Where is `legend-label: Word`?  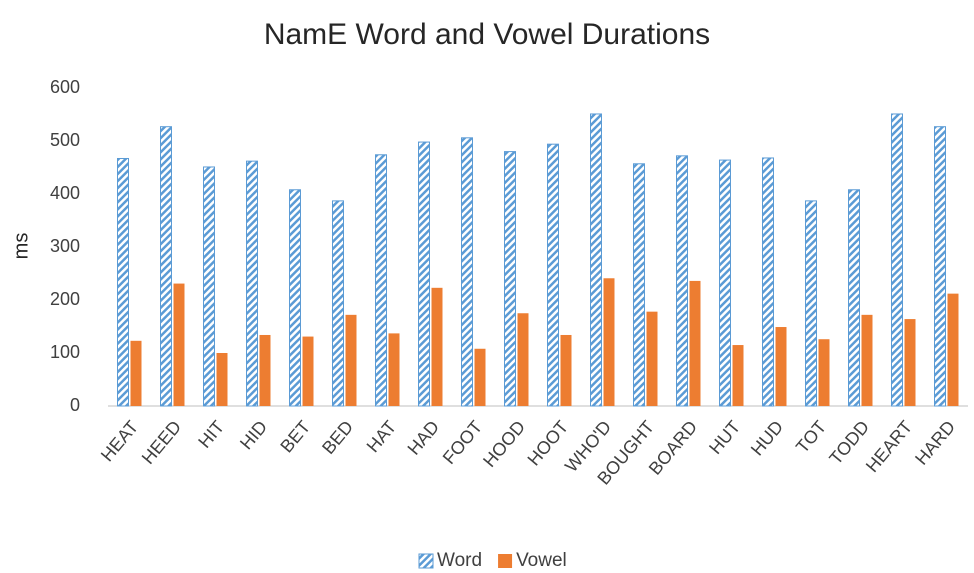 legend-label: Word is located at coordinates (459, 560).